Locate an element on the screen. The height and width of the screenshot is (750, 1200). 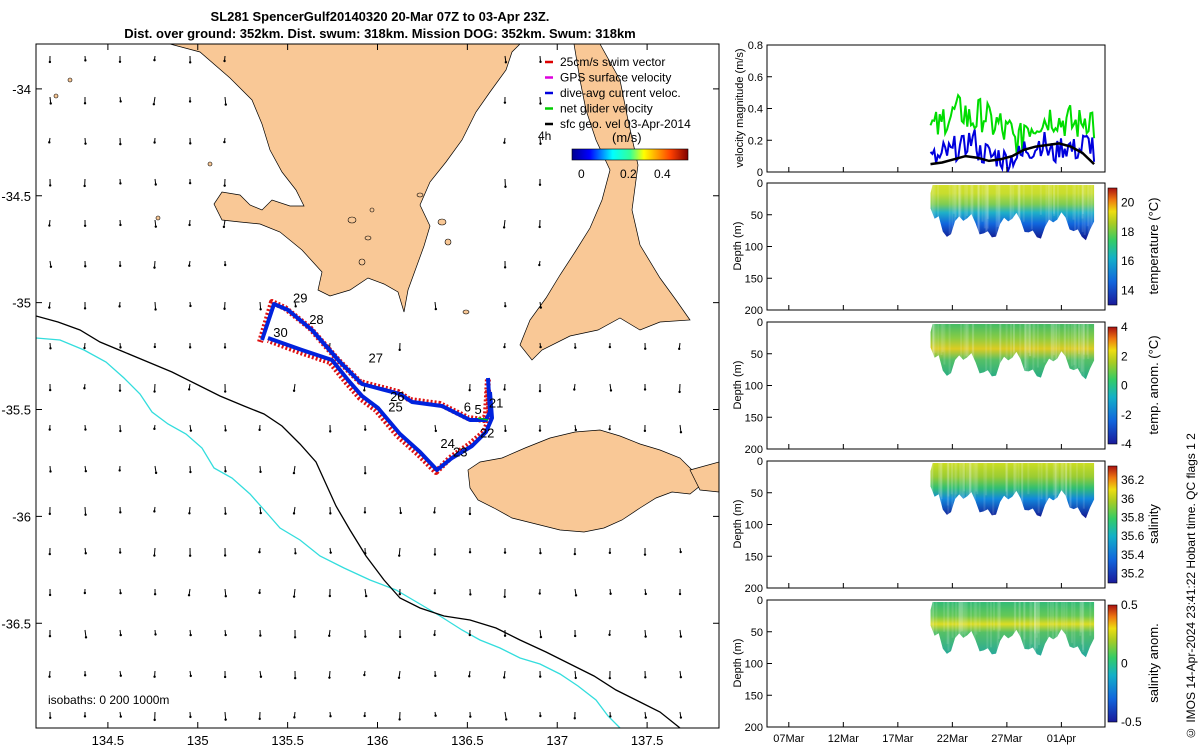
map-lat-tick-label: -35 is located at coordinates (21, 303).